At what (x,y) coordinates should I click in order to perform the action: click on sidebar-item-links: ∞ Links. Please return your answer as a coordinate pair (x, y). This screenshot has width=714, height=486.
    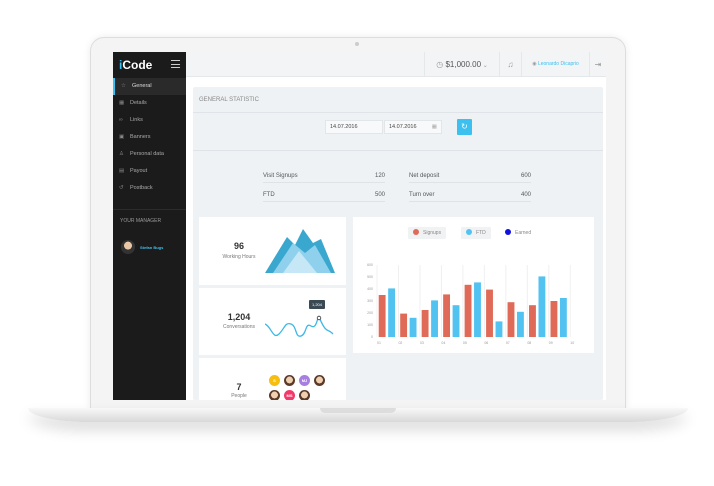
    Looking at the image, I should click on (149, 120).